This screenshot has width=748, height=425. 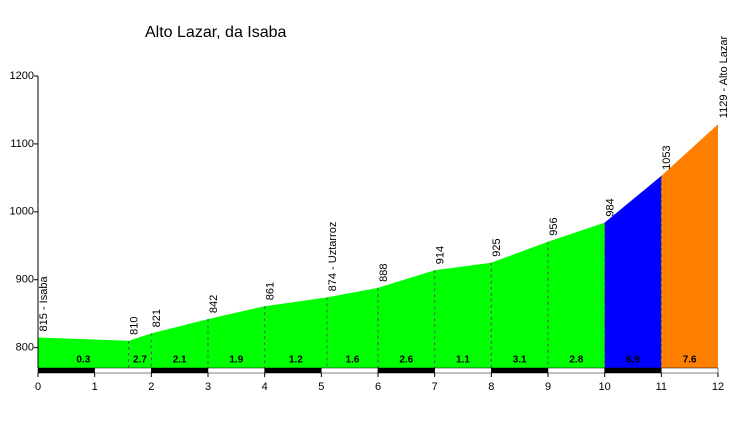 What do you see at coordinates (22, 76) in the screenshot?
I see `y-tick-label: 1200` at bounding box center [22, 76].